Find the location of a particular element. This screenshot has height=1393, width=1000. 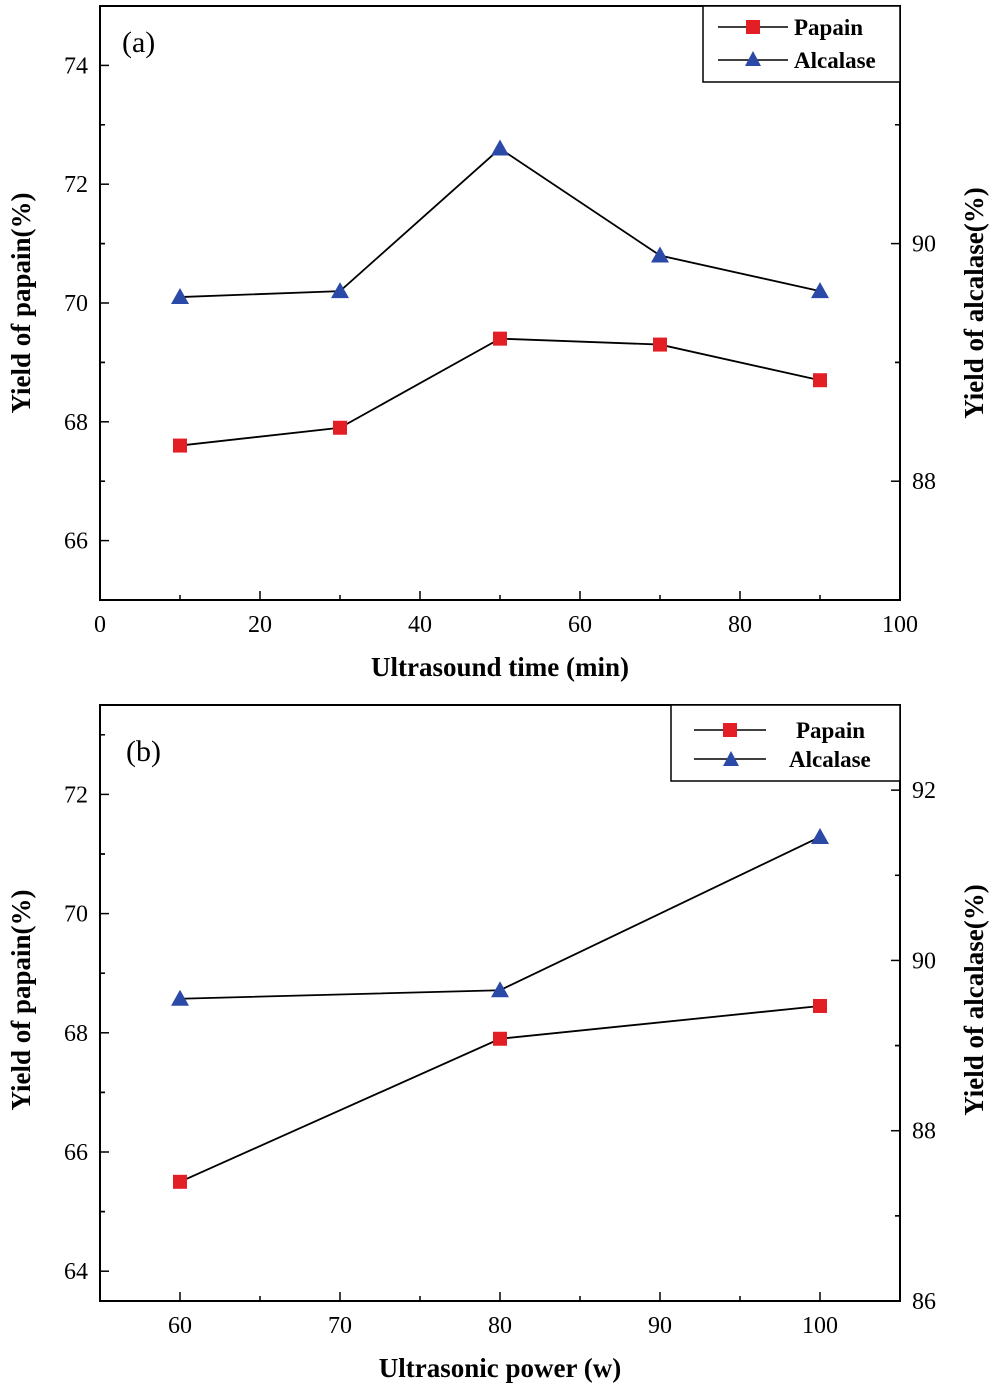

panel-b-legend-papain-marker is located at coordinates (730, 730).